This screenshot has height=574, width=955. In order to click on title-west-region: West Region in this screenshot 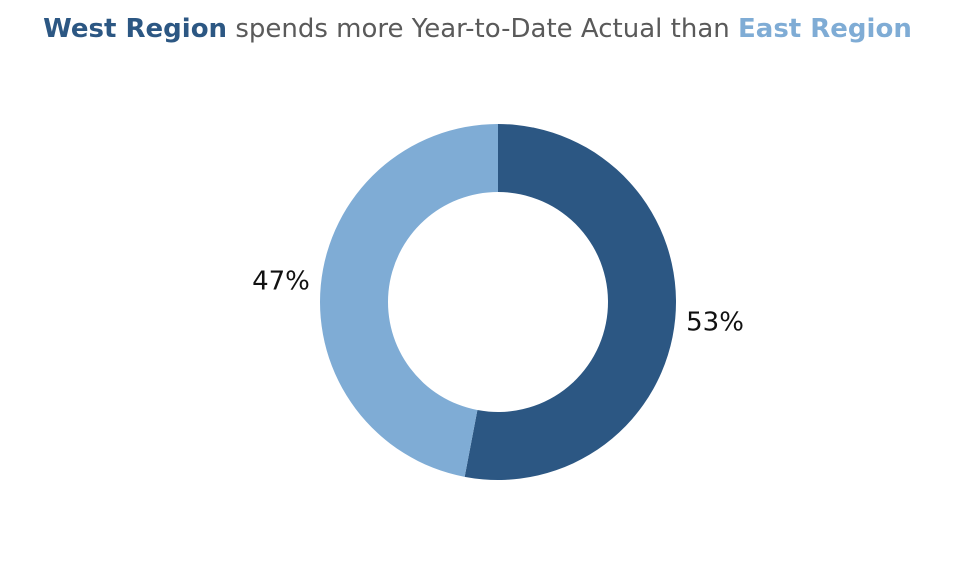, I will do `click(135, 29)`.